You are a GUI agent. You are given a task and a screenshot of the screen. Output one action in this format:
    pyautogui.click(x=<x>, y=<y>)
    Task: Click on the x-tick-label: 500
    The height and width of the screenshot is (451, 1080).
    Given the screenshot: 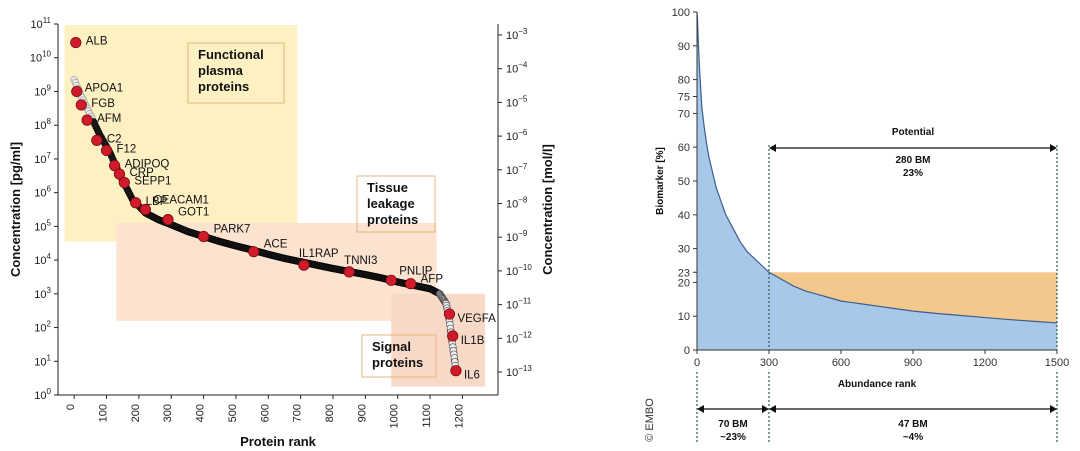 What is the action you would take?
    pyautogui.click(x=233, y=413)
    